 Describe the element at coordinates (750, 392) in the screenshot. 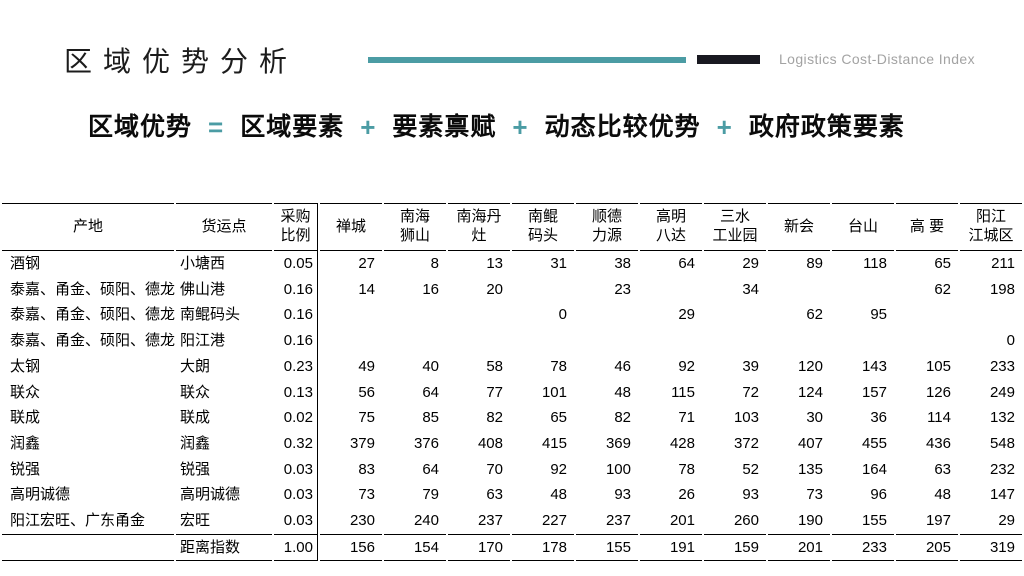

I see `table-cell: 72` at that location.